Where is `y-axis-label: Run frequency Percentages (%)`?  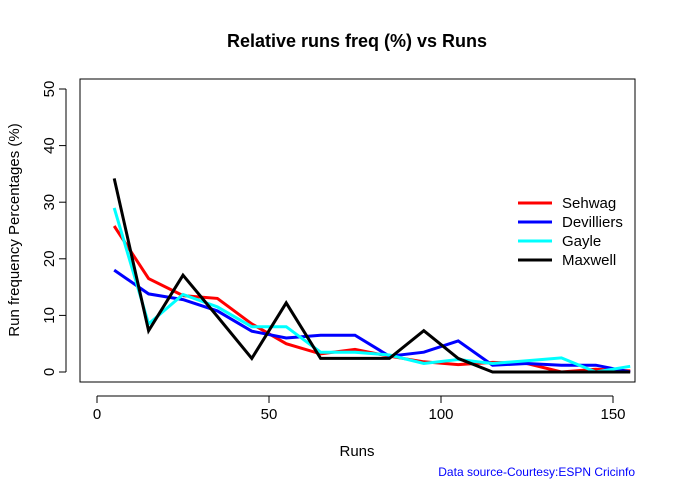
y-axis-label: Run frequency Percentages (%) is located at coordinates (14, 229).